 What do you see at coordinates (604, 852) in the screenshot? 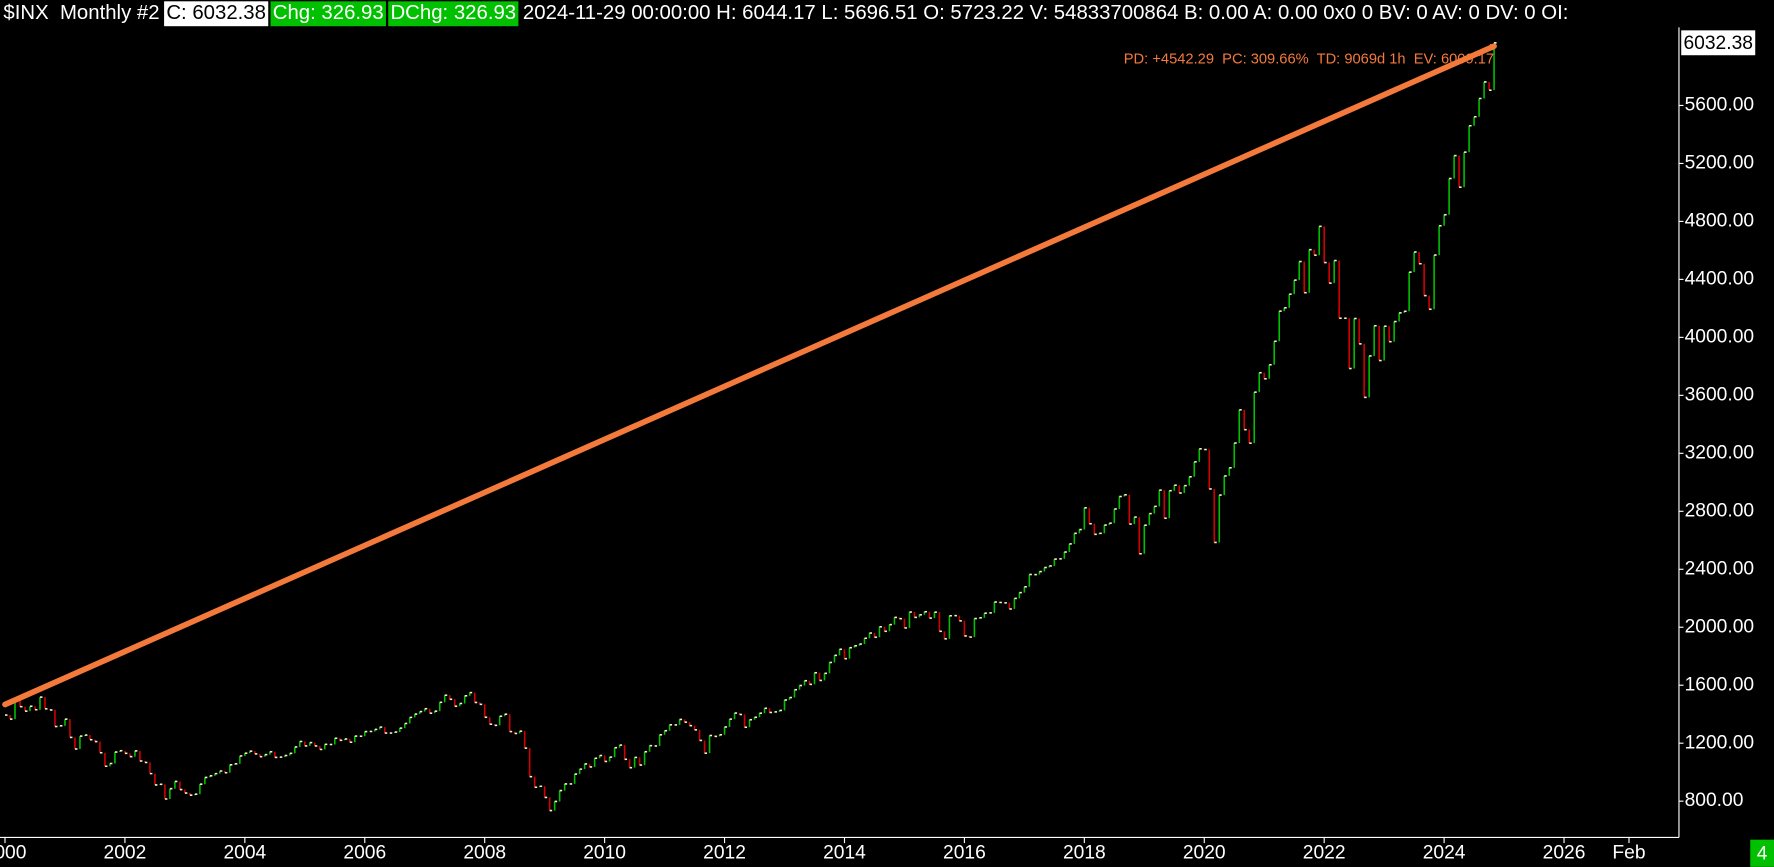
I see `x-tick-label: 2010` at bounding box center [604, 852].